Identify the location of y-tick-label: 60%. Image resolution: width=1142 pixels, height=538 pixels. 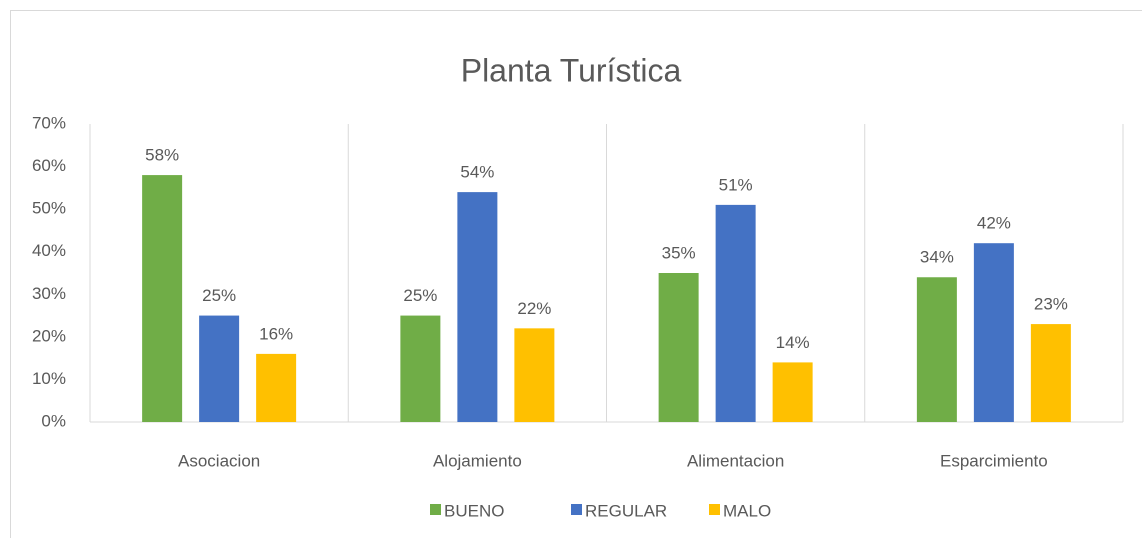
(49, 165).